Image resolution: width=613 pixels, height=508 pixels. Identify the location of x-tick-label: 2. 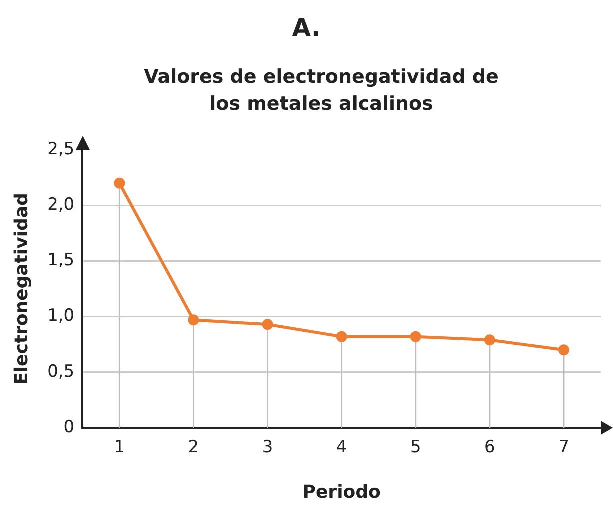
(194, 448).